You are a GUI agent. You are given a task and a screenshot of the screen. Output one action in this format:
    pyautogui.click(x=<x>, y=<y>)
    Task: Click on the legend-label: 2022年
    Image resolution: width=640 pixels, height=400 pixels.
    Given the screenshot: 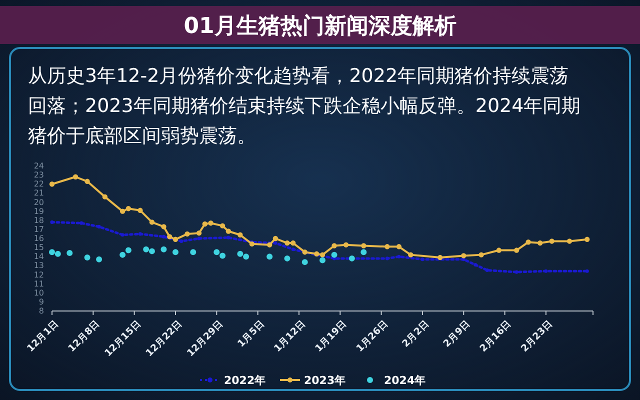 What is the action you would take?
    pyautogui.click(x=245, y=380)
    